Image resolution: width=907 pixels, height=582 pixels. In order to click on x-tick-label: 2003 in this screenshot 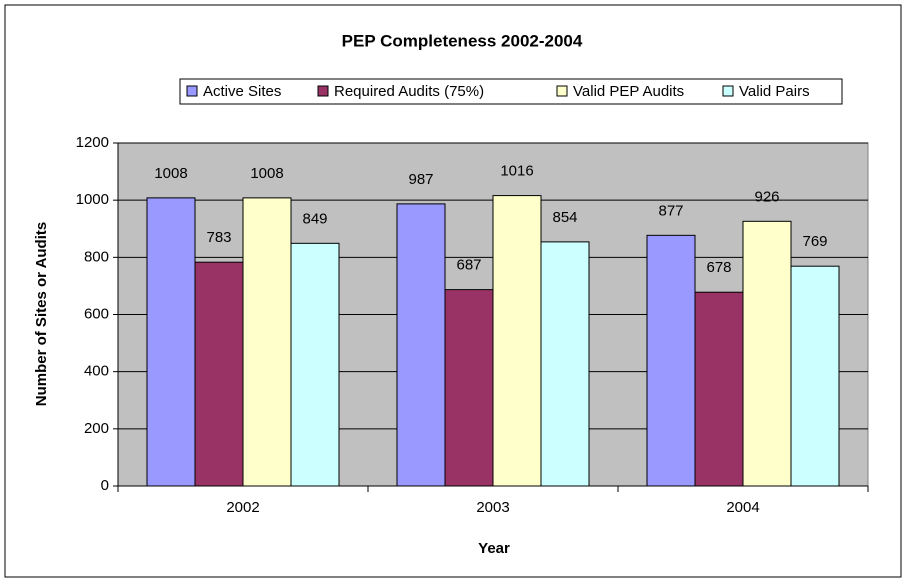, I will do `click(492, 507)`.